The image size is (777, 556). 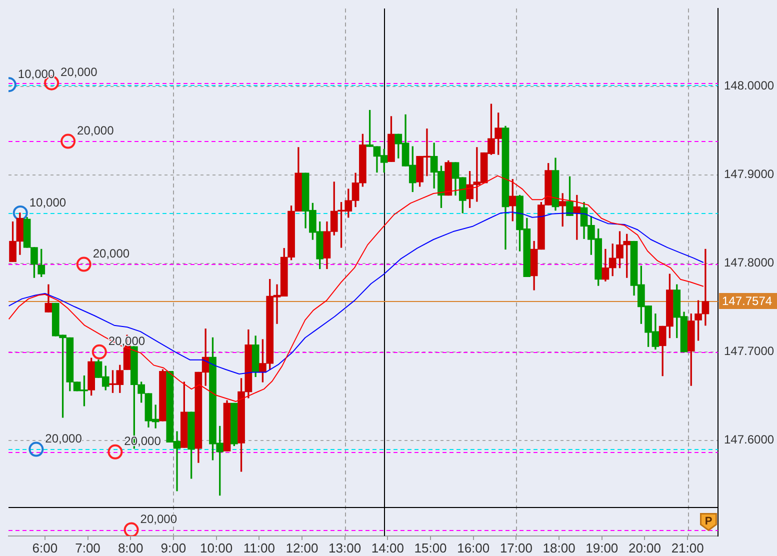 What do you see at coordinates (749, 263) in the screenshot?
I see `y-tick-label: 147.8000` at bounding box center [749, 263].